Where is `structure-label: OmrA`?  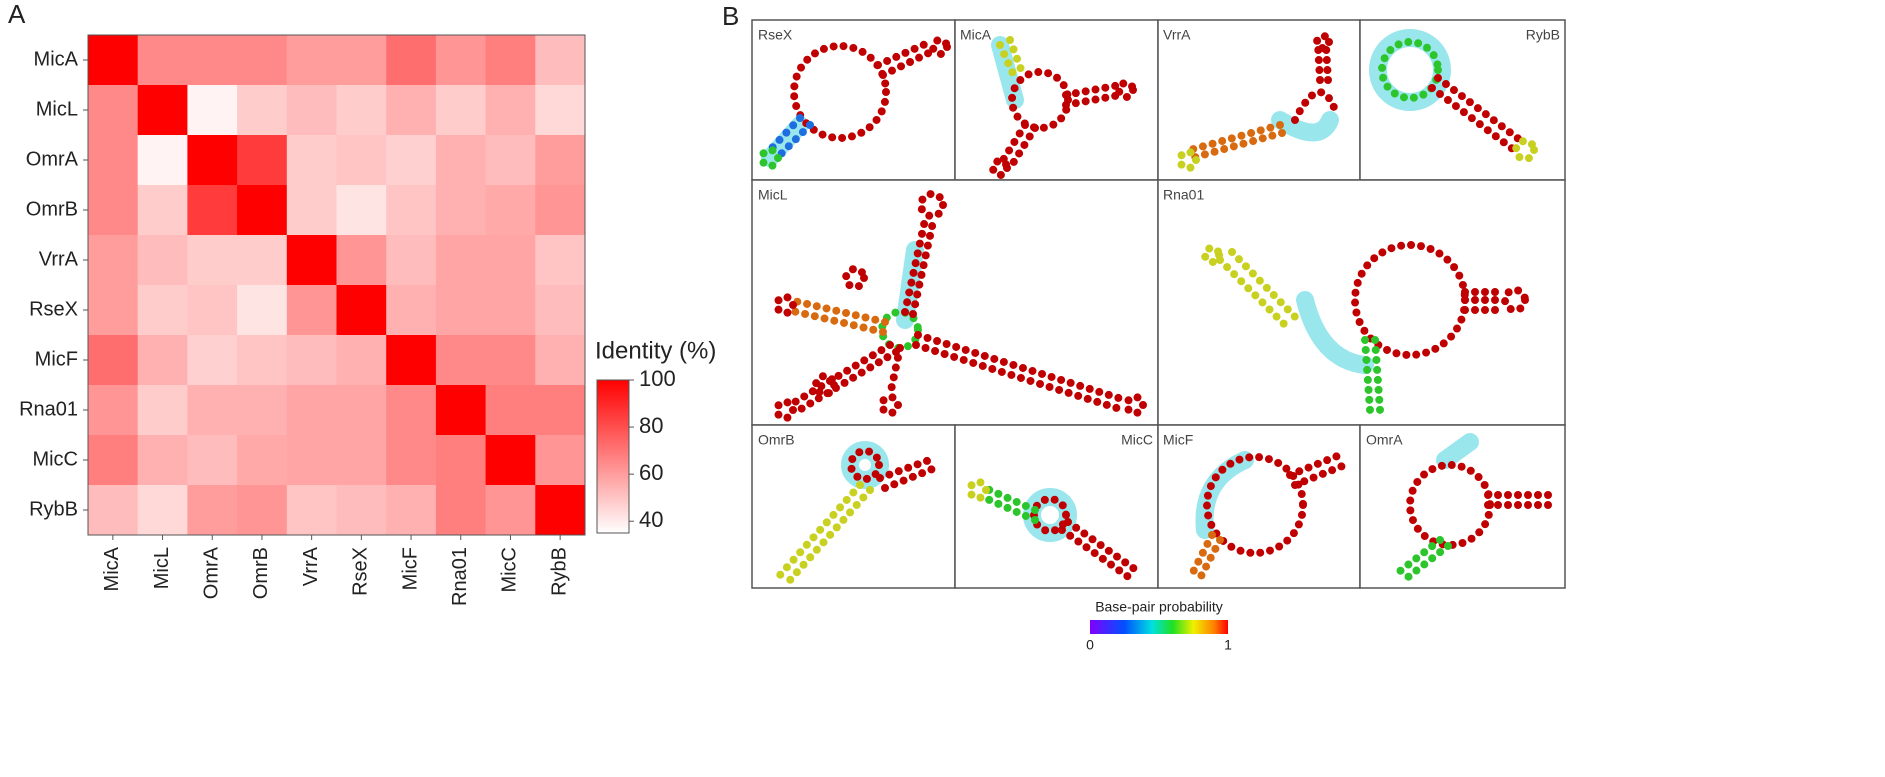 structure-label: OmrA is located at coordinates (1384, 440).